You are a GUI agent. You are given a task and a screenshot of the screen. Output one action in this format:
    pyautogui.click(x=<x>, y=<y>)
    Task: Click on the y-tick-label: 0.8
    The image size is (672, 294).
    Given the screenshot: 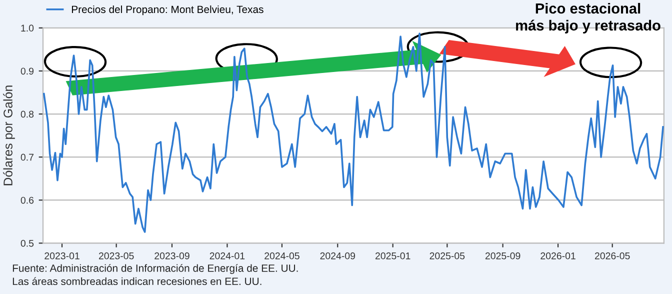 What is the action you would take?
    pyautogui.click(x=27, y=114)
    